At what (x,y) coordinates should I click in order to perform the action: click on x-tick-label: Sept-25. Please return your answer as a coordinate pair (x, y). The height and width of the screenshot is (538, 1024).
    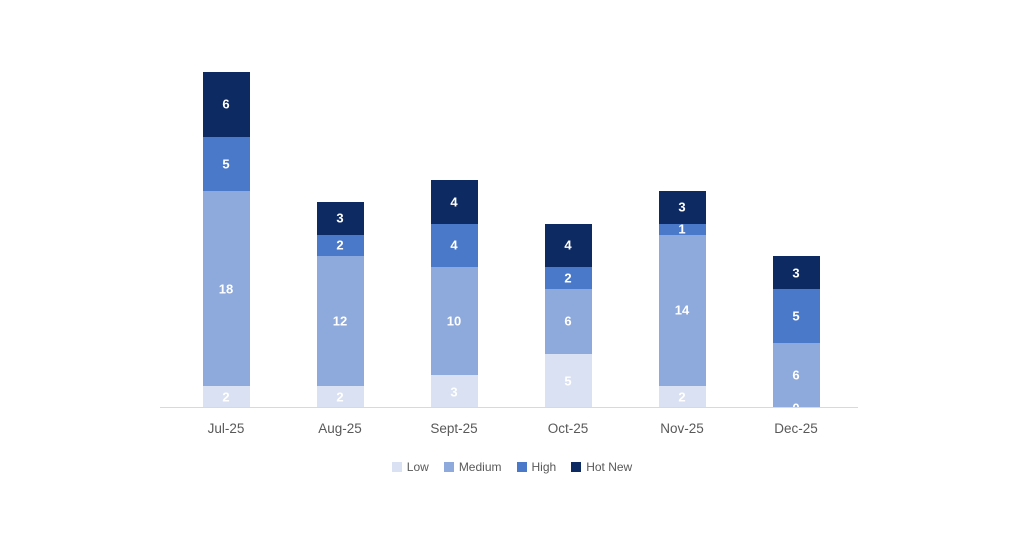
    Looking at the image, I should click on (454, 428).